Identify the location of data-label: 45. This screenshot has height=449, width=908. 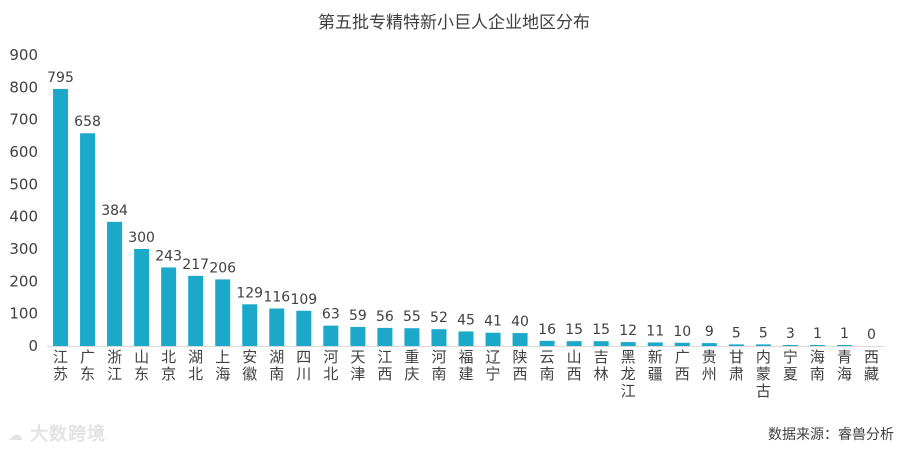
(466, 320).